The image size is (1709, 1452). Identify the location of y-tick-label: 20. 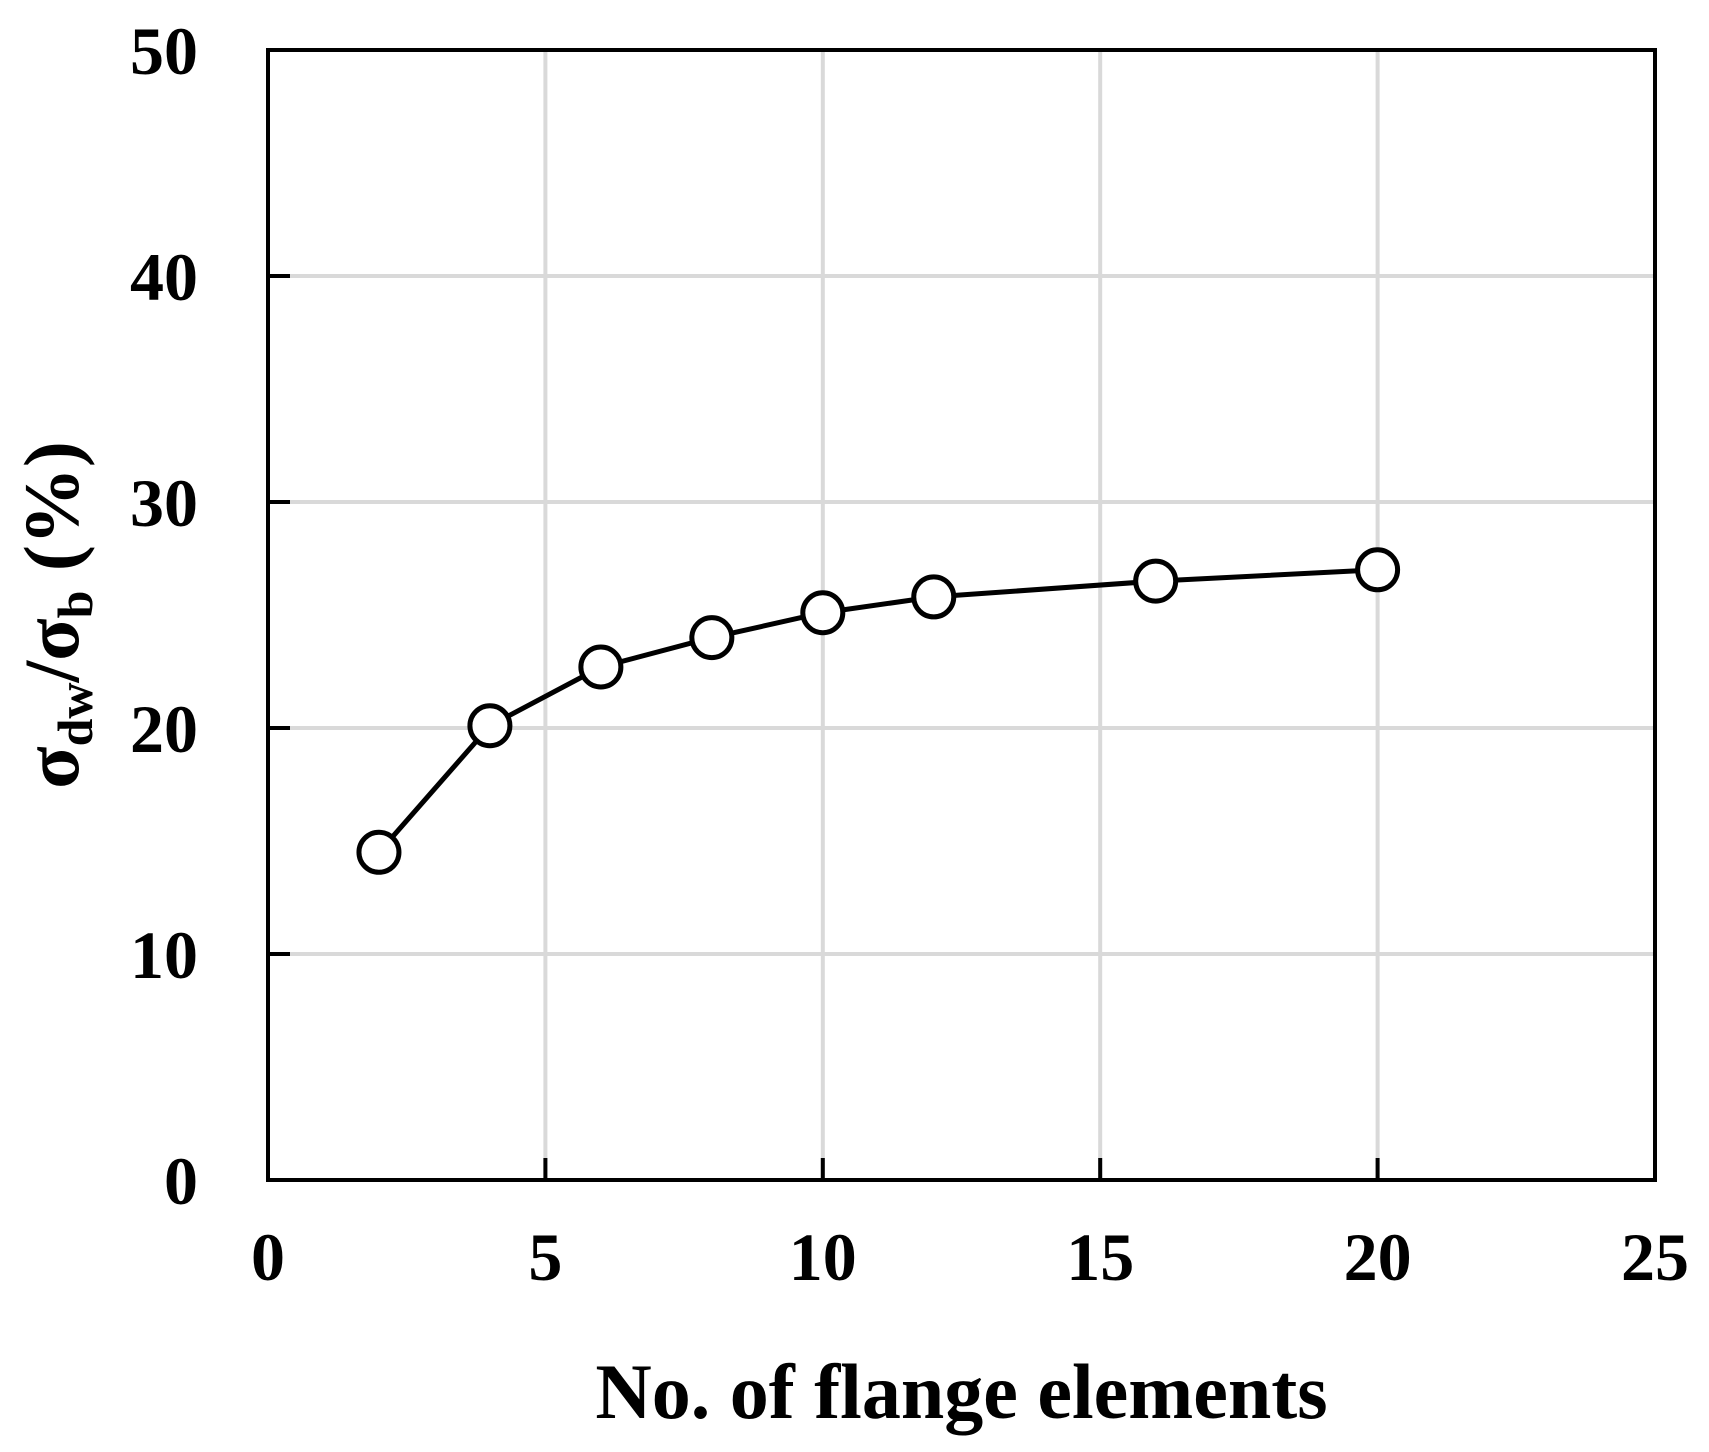
(164, 729).